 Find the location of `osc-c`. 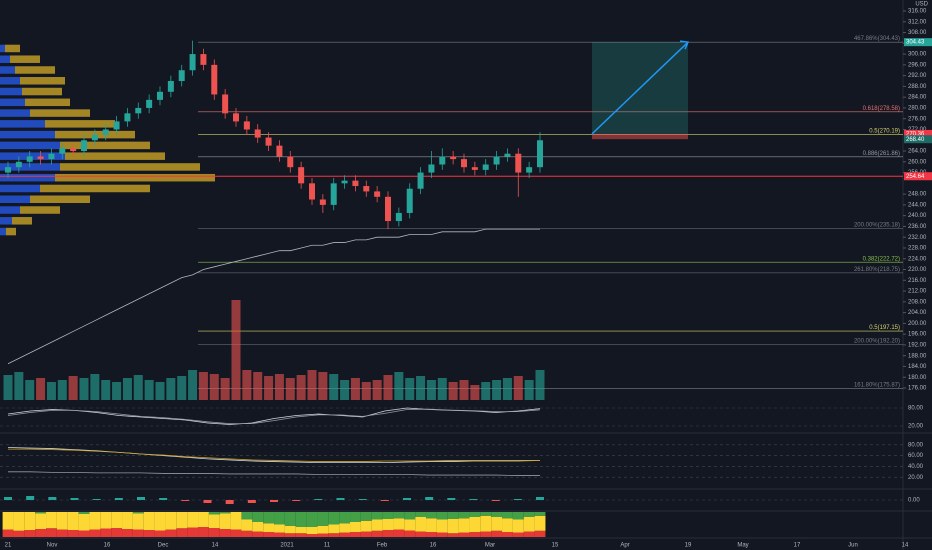

osc-c is located at coordinates (274, 473).